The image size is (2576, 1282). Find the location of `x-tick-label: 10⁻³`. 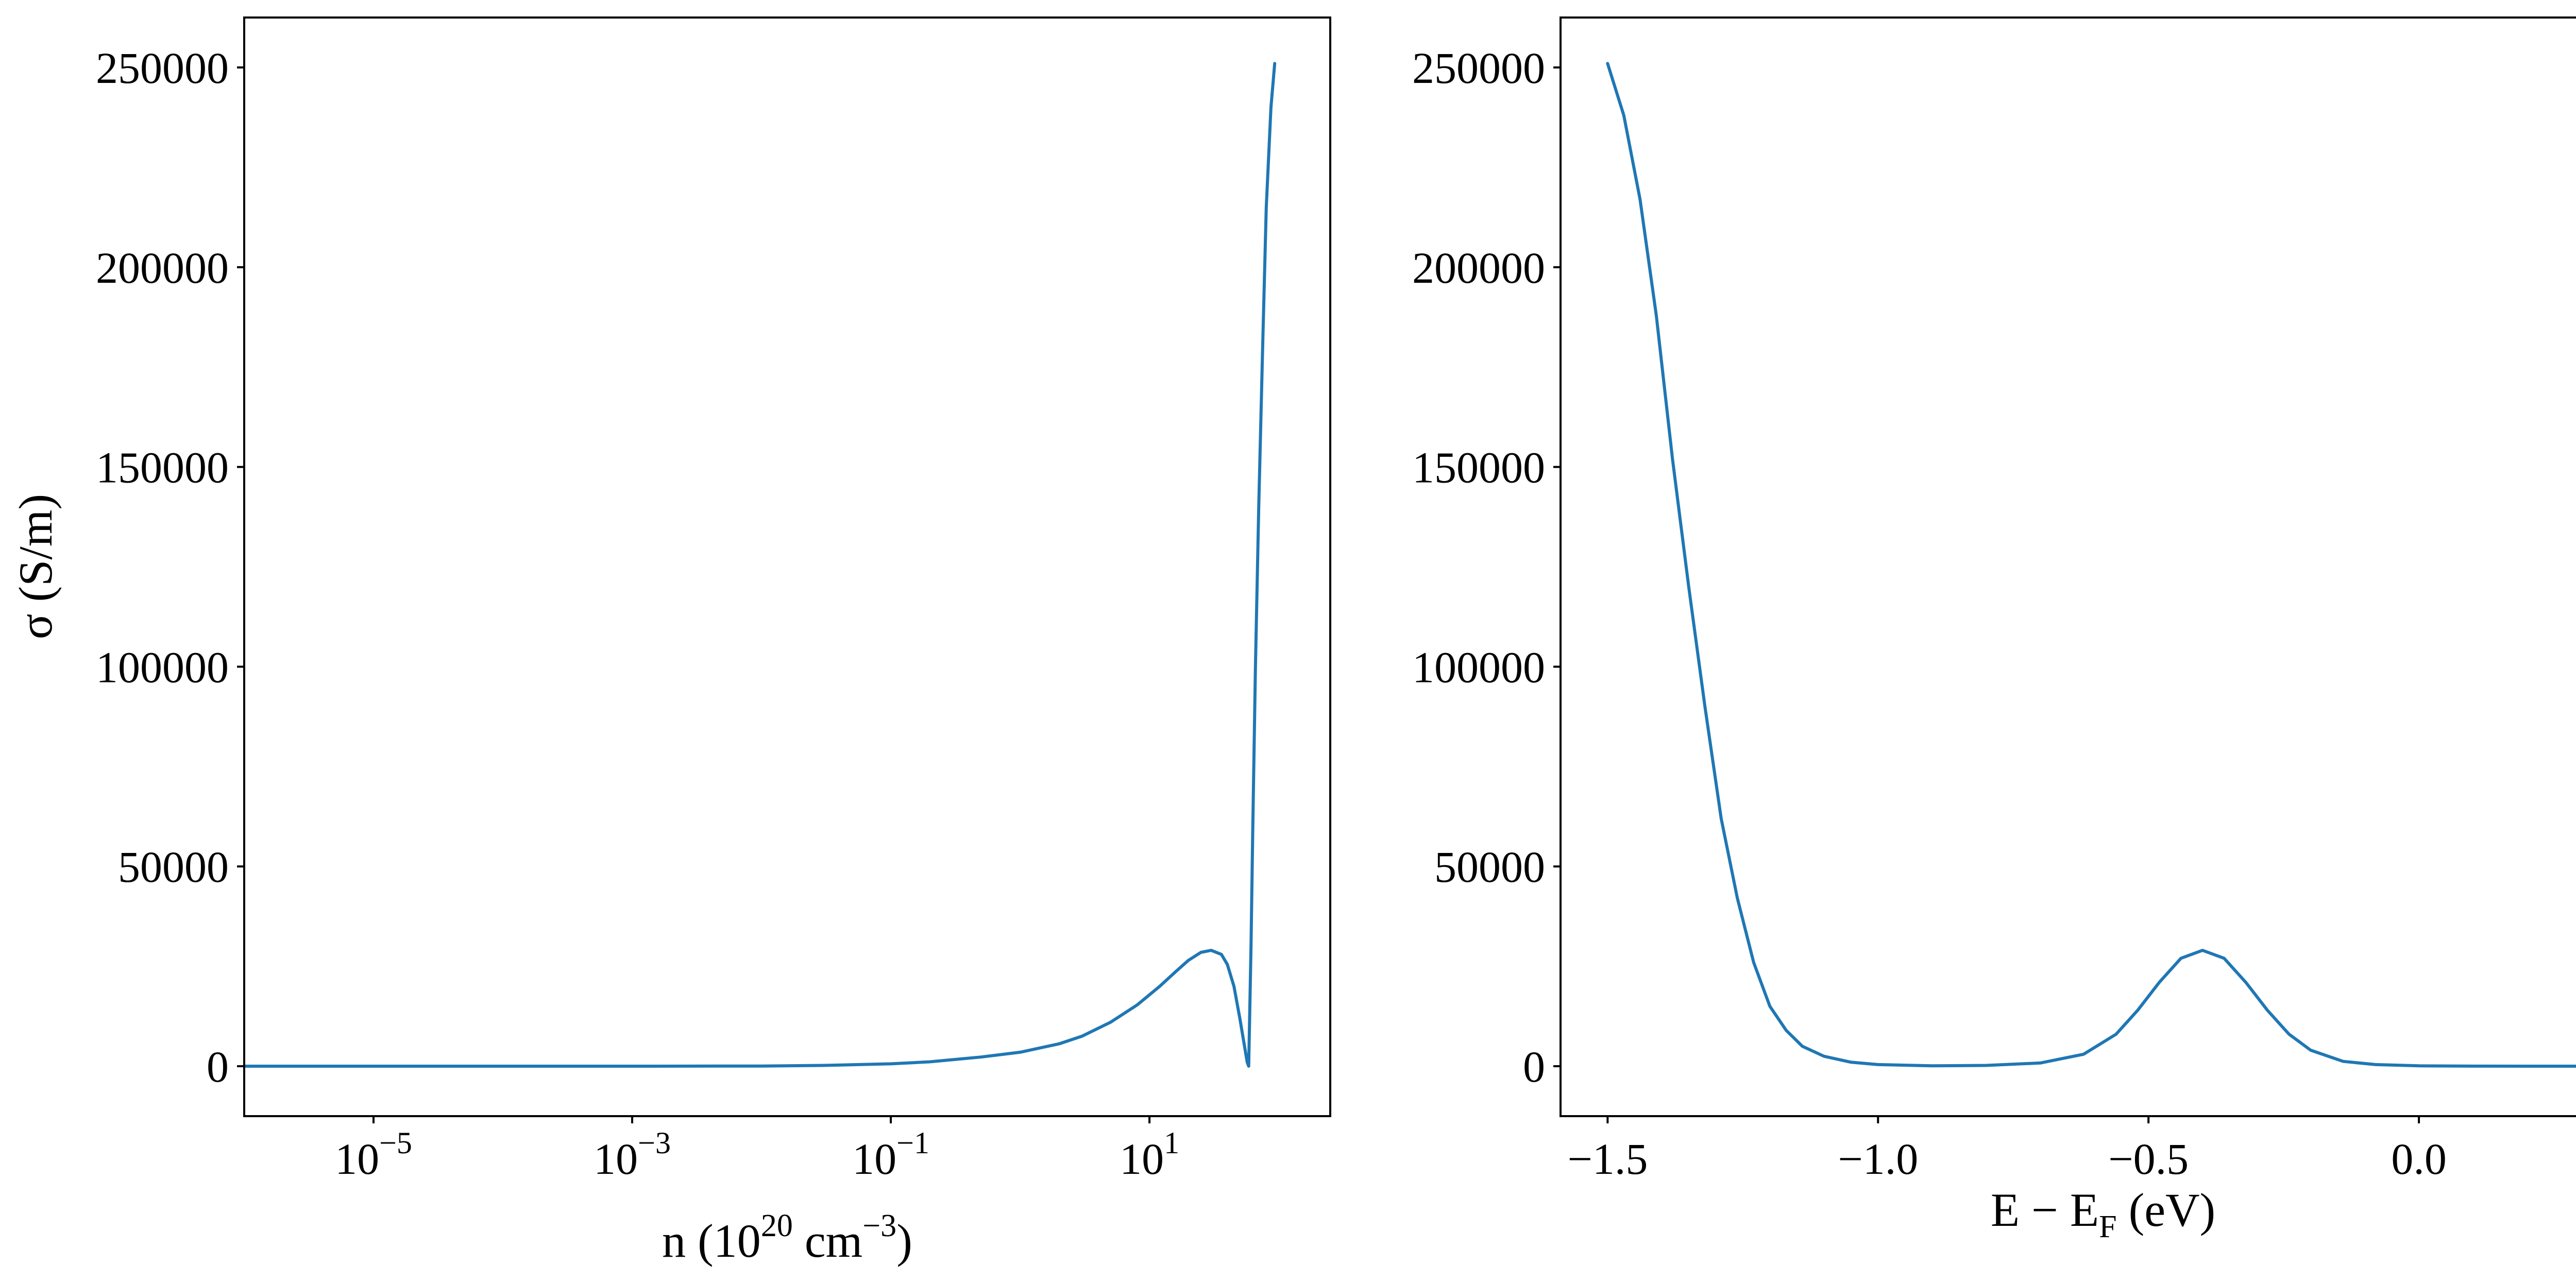

x-tick-label: 10⁻³ is located at coordinates (632, 1155).